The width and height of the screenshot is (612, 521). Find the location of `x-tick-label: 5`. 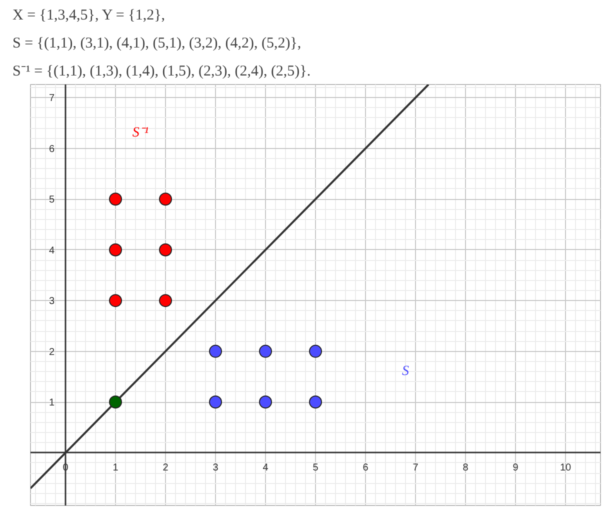

x-tick-label: 5 is located at coordinates (315, 468).